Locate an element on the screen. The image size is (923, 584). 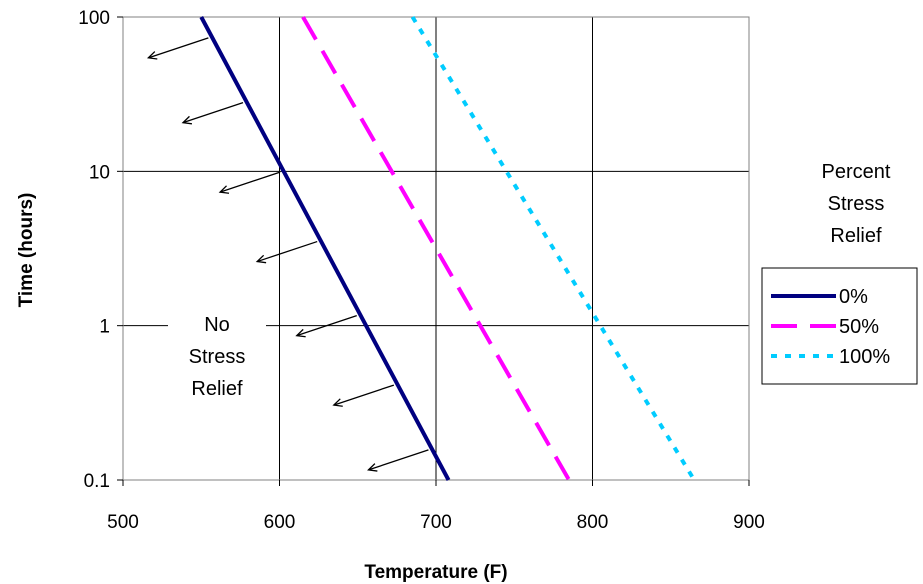
annotation-line-1: No is located at coordinates (217, 325).